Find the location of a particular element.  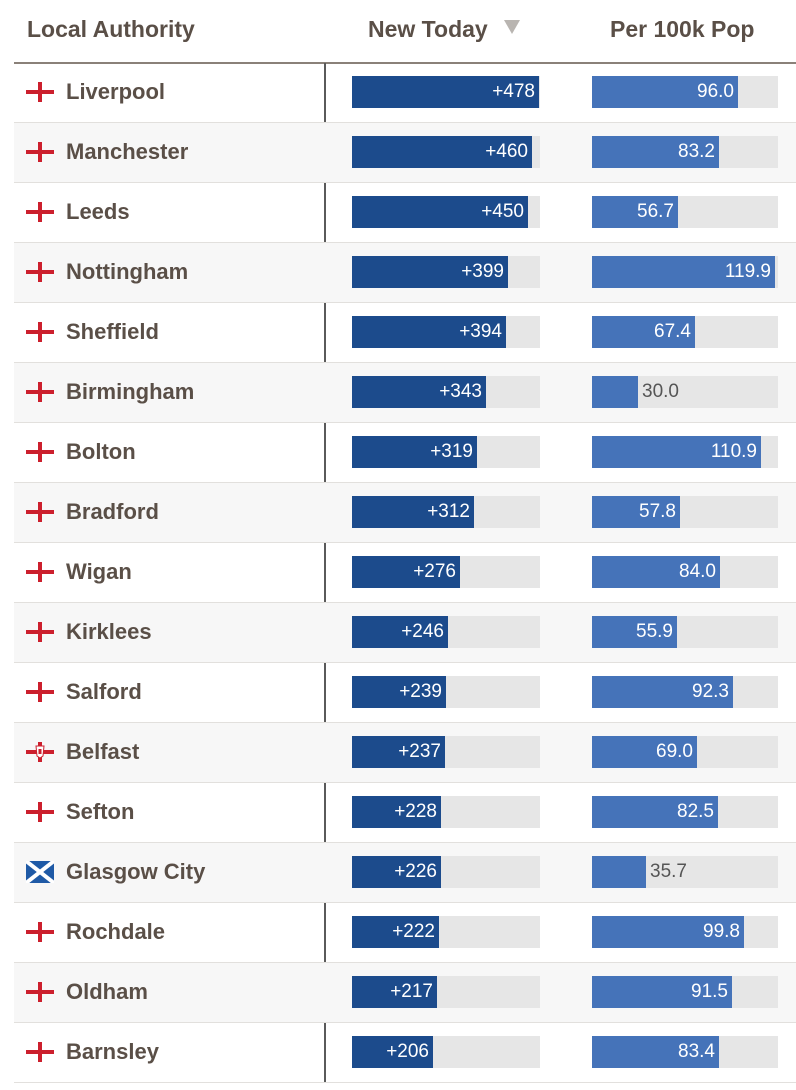

table-row: Sefton +228 82.5 is located at coordinates (405, 813).